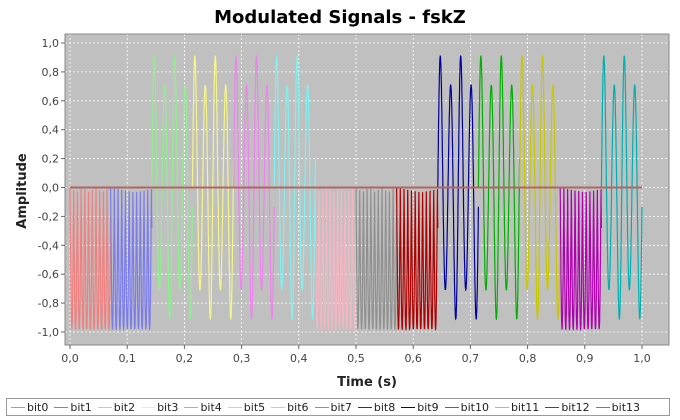 This screenshot has height=420, width=680. What do you see at coordinates (528, 358) in the screenshot?
I see `x-tick-label: 0,8` at bounding box center [528, 358].